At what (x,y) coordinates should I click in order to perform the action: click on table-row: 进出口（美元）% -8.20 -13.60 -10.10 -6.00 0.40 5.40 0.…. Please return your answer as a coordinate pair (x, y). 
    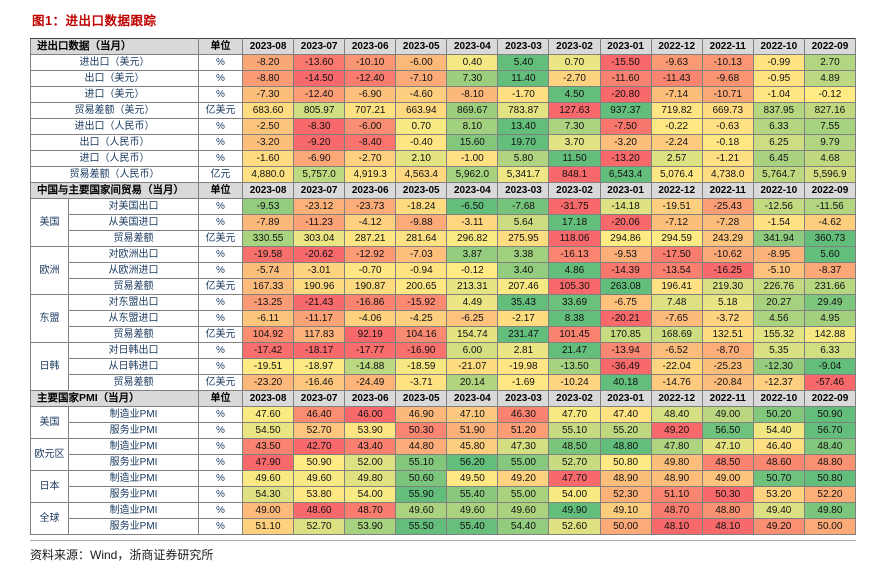
    Looking at the image, I should click on (443, 62).